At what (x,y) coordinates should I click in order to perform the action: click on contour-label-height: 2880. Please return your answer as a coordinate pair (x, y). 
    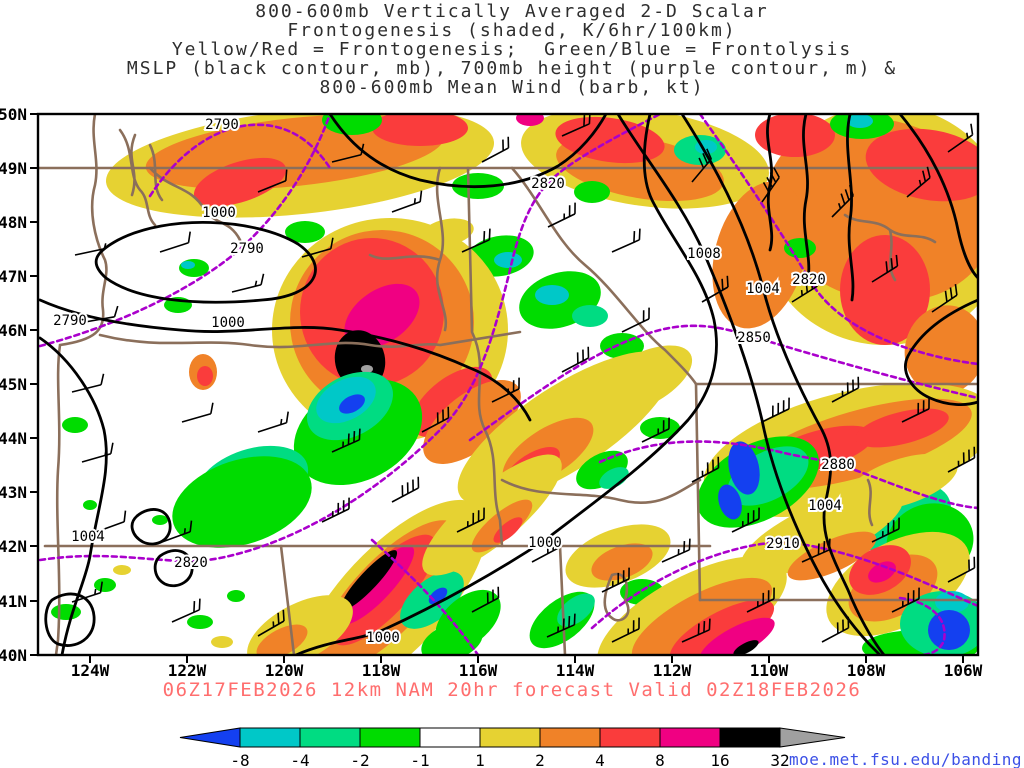
    Looking at the image, I should click on (838, 465).